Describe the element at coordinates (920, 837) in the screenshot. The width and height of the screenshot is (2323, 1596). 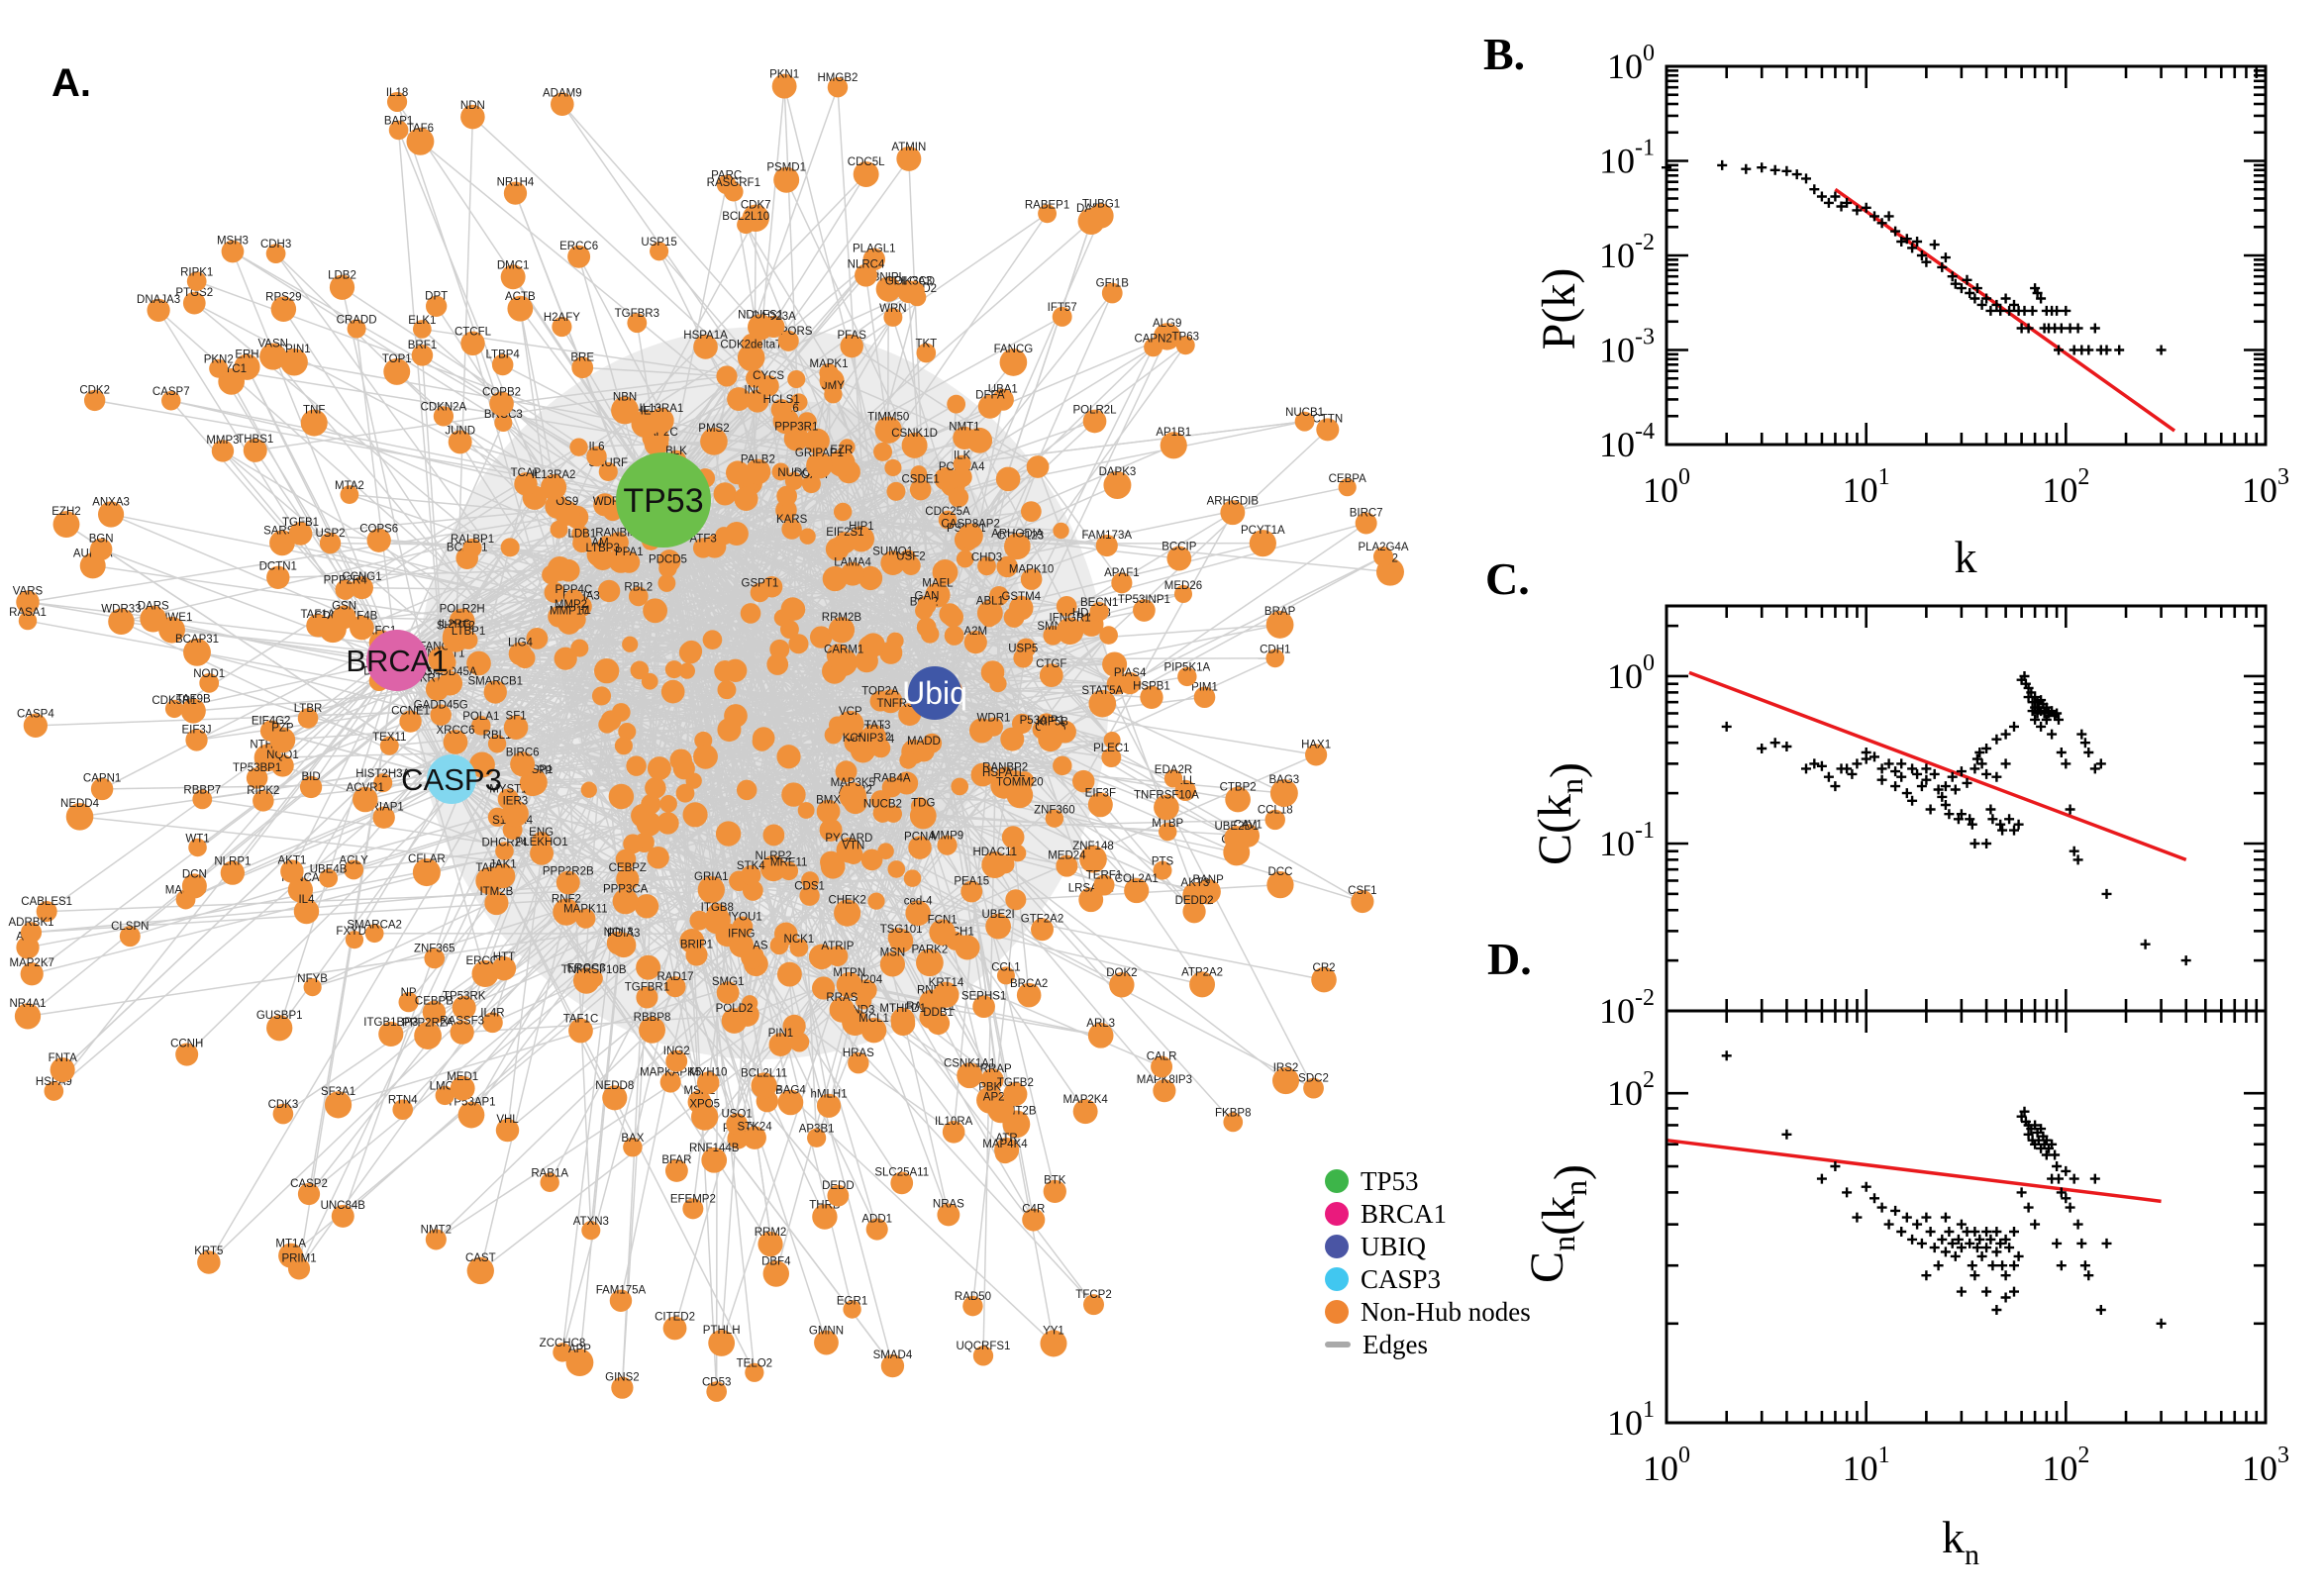
I see `network-node-label: PCNA` at that location.